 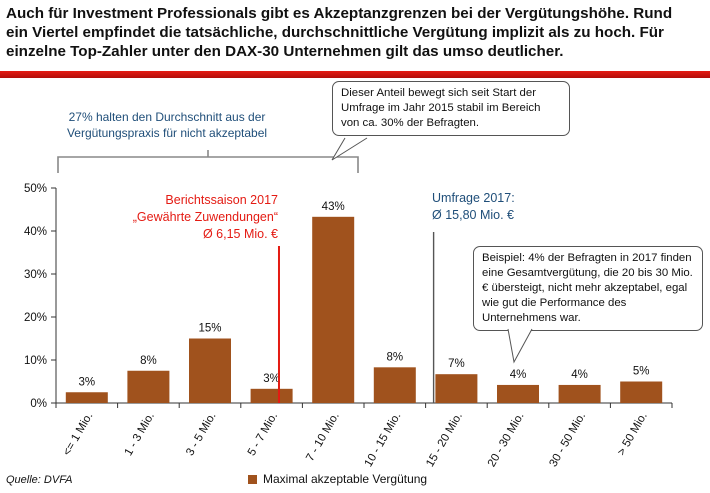 What do you see at coordinates (201, 435) in the screenshot?
I see `category-label: 3 - 5 Mio.` at bounding box center [201, 435].